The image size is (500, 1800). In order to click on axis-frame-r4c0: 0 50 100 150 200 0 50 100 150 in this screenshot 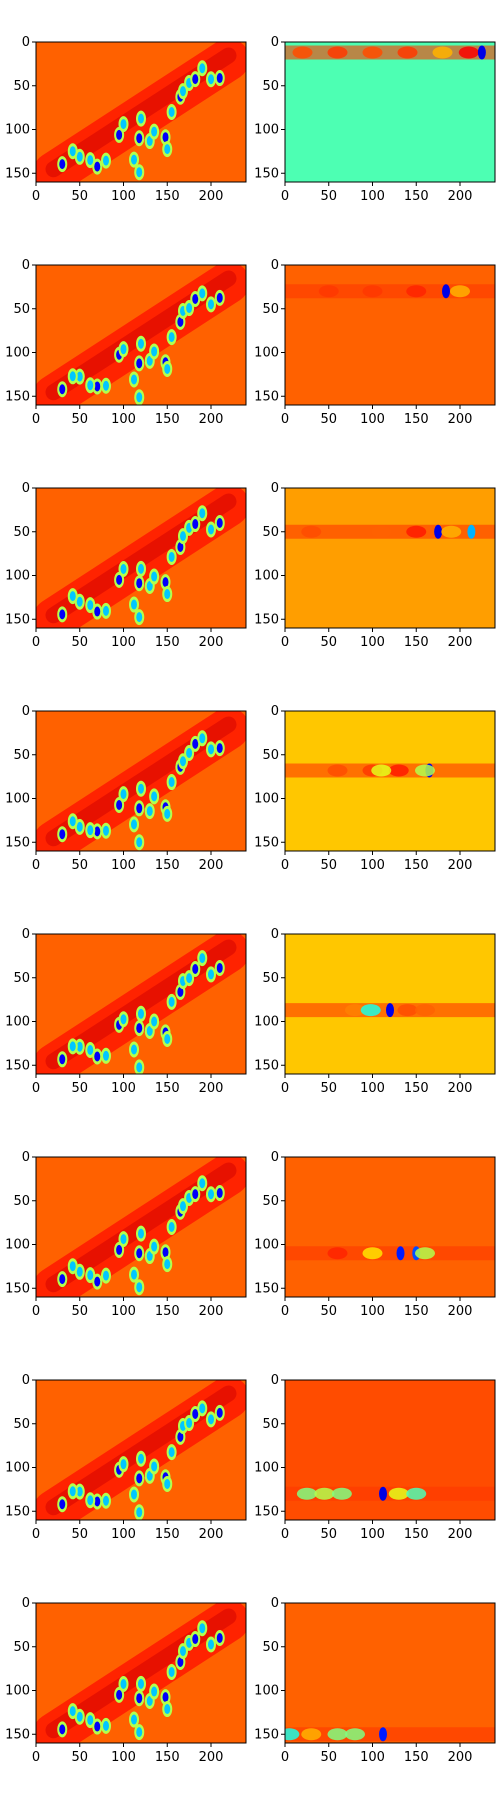, I will do `click(126, 1011)`.